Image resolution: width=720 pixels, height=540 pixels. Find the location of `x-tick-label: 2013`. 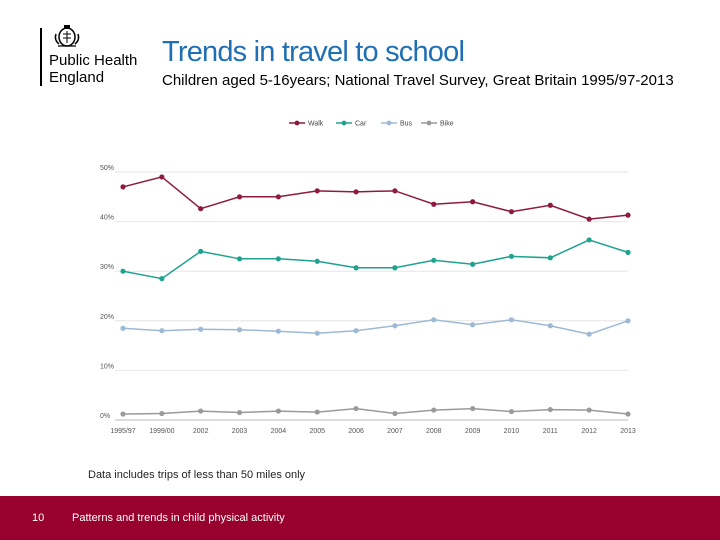

x-tick-label: 2013 is located at coordinates (628, 431).